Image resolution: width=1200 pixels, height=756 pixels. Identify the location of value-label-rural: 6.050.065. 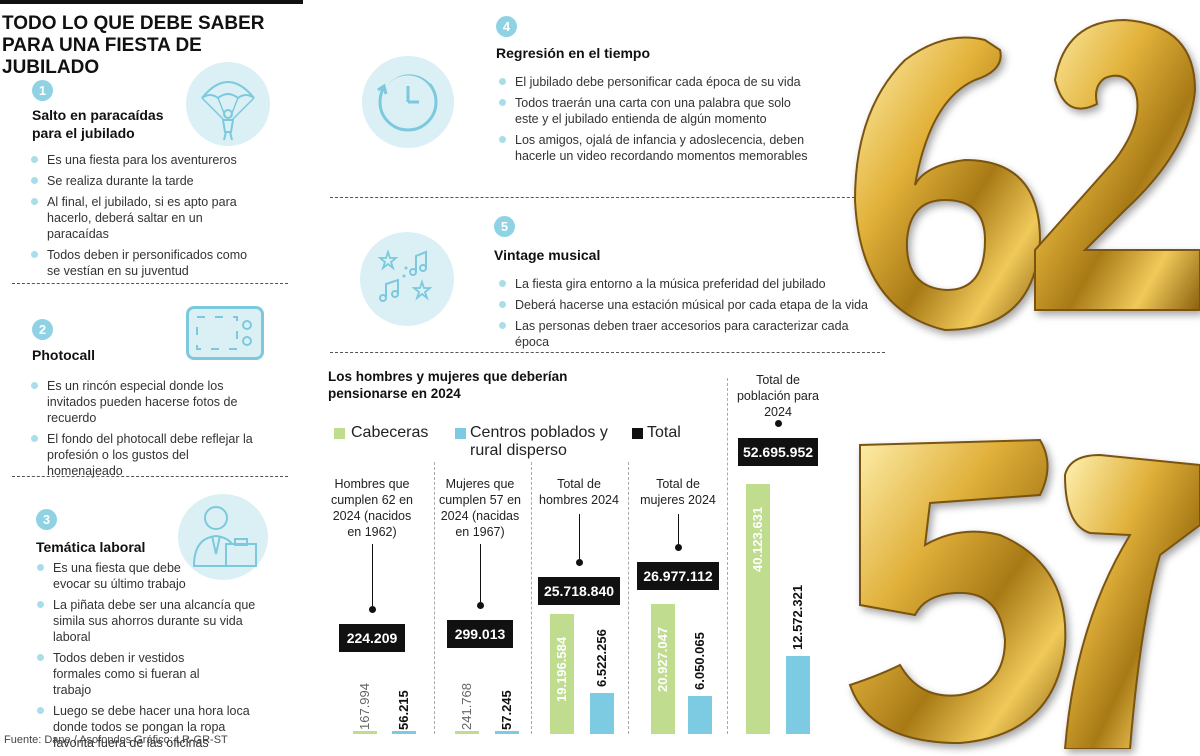
(699, 661).